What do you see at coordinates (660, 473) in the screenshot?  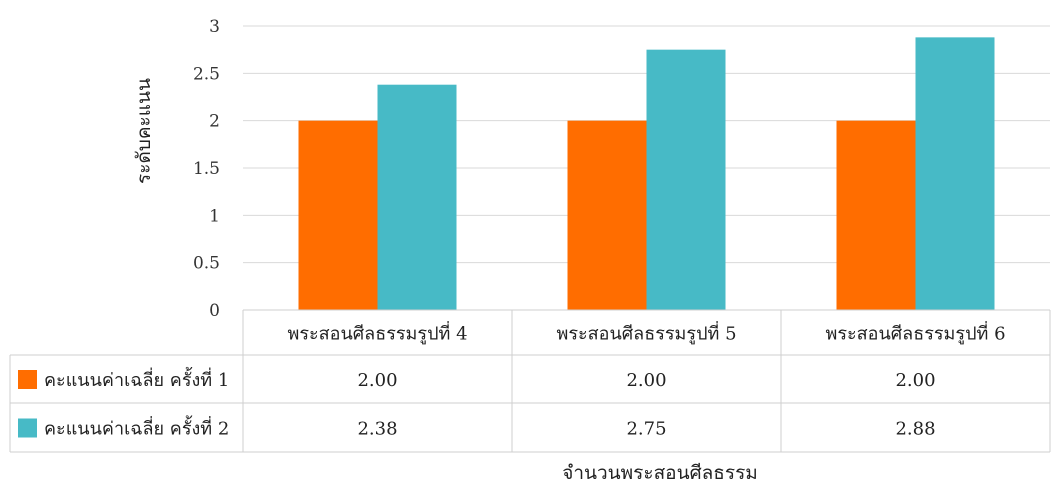 I see `x-axis-title: จำนวนพระสอนศีลธรรม` at bounding box center [660, 473].